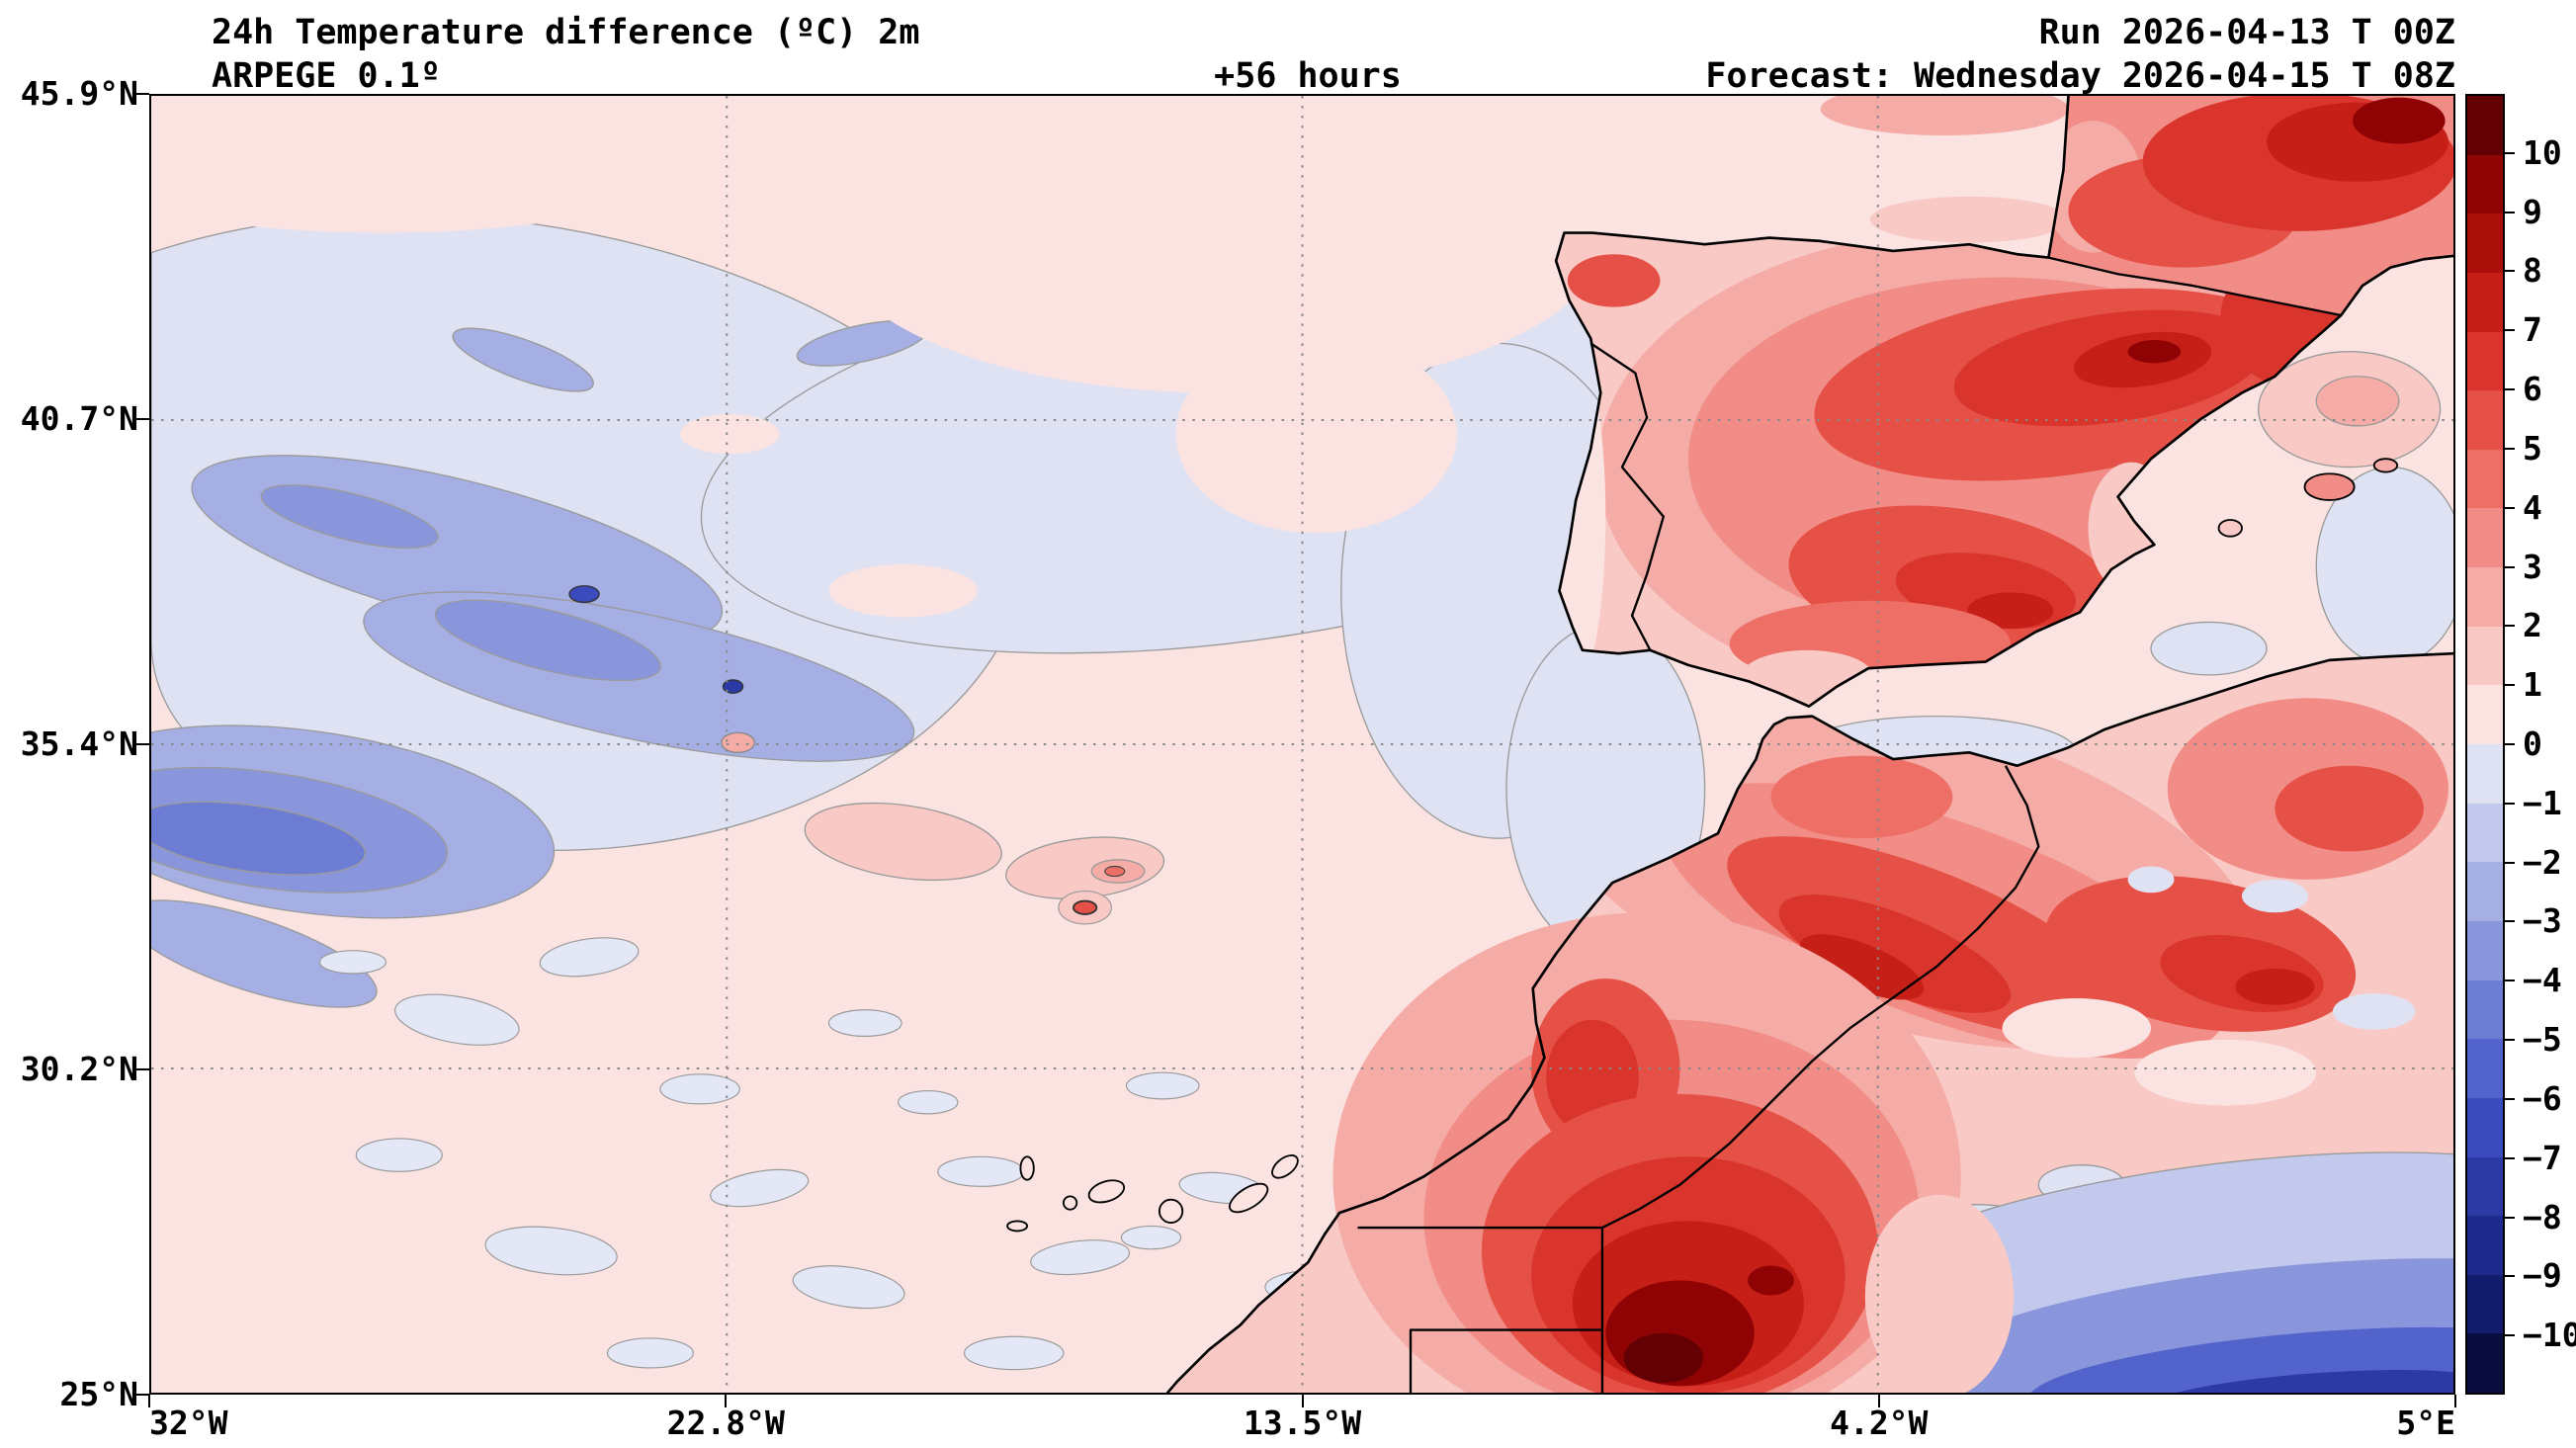 The width and height of the screenshot is (2576, 1448). Describe the element at coordinates (1085, 907) in the screenshot. I see `madeira` at that location.